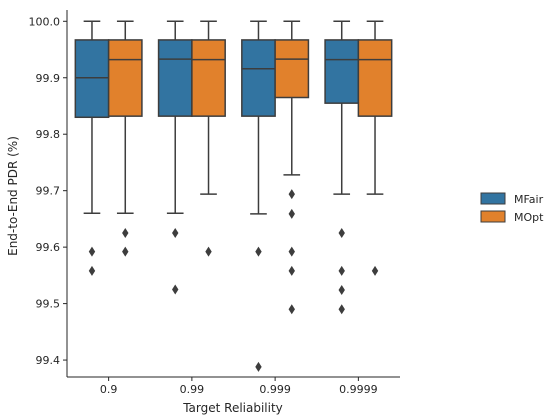  Describe the element at coordinates (48, 134) in the screenshot. I see `y-tick-label: 99.8` at that location.